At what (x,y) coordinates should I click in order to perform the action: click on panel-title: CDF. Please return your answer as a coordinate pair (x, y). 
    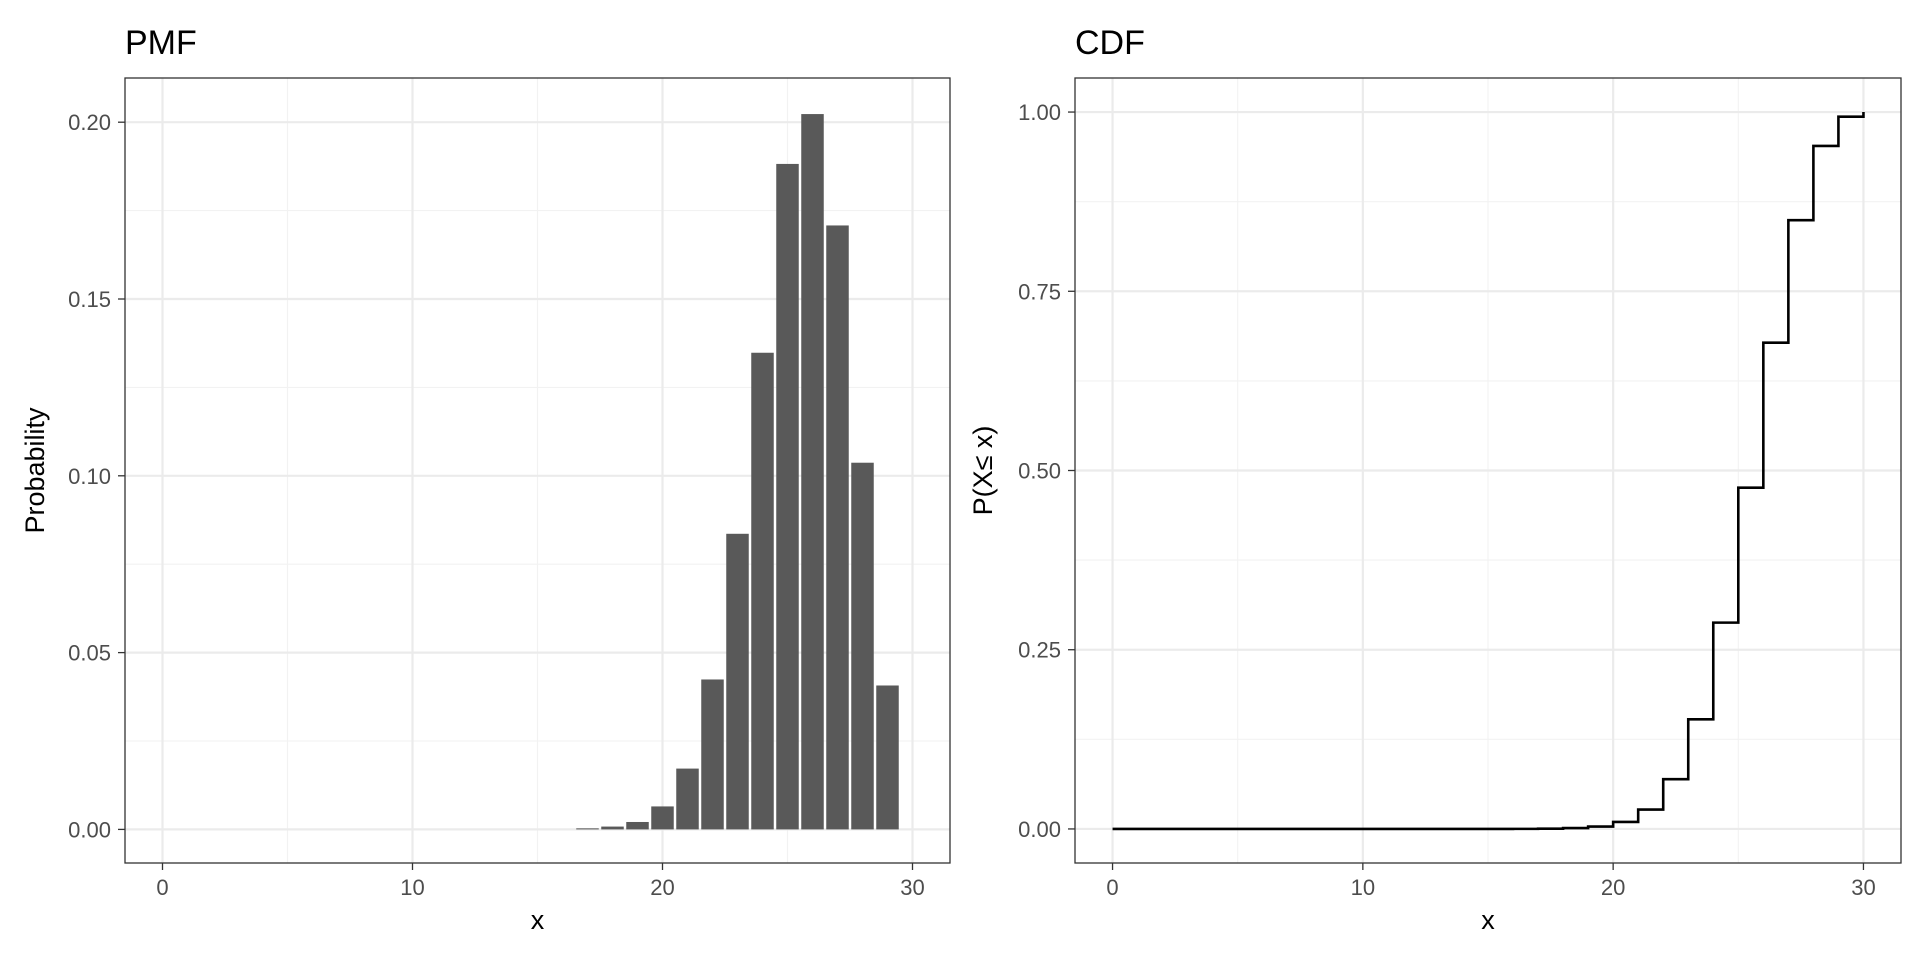
    Looking at the image, I should click on (1110, 43).